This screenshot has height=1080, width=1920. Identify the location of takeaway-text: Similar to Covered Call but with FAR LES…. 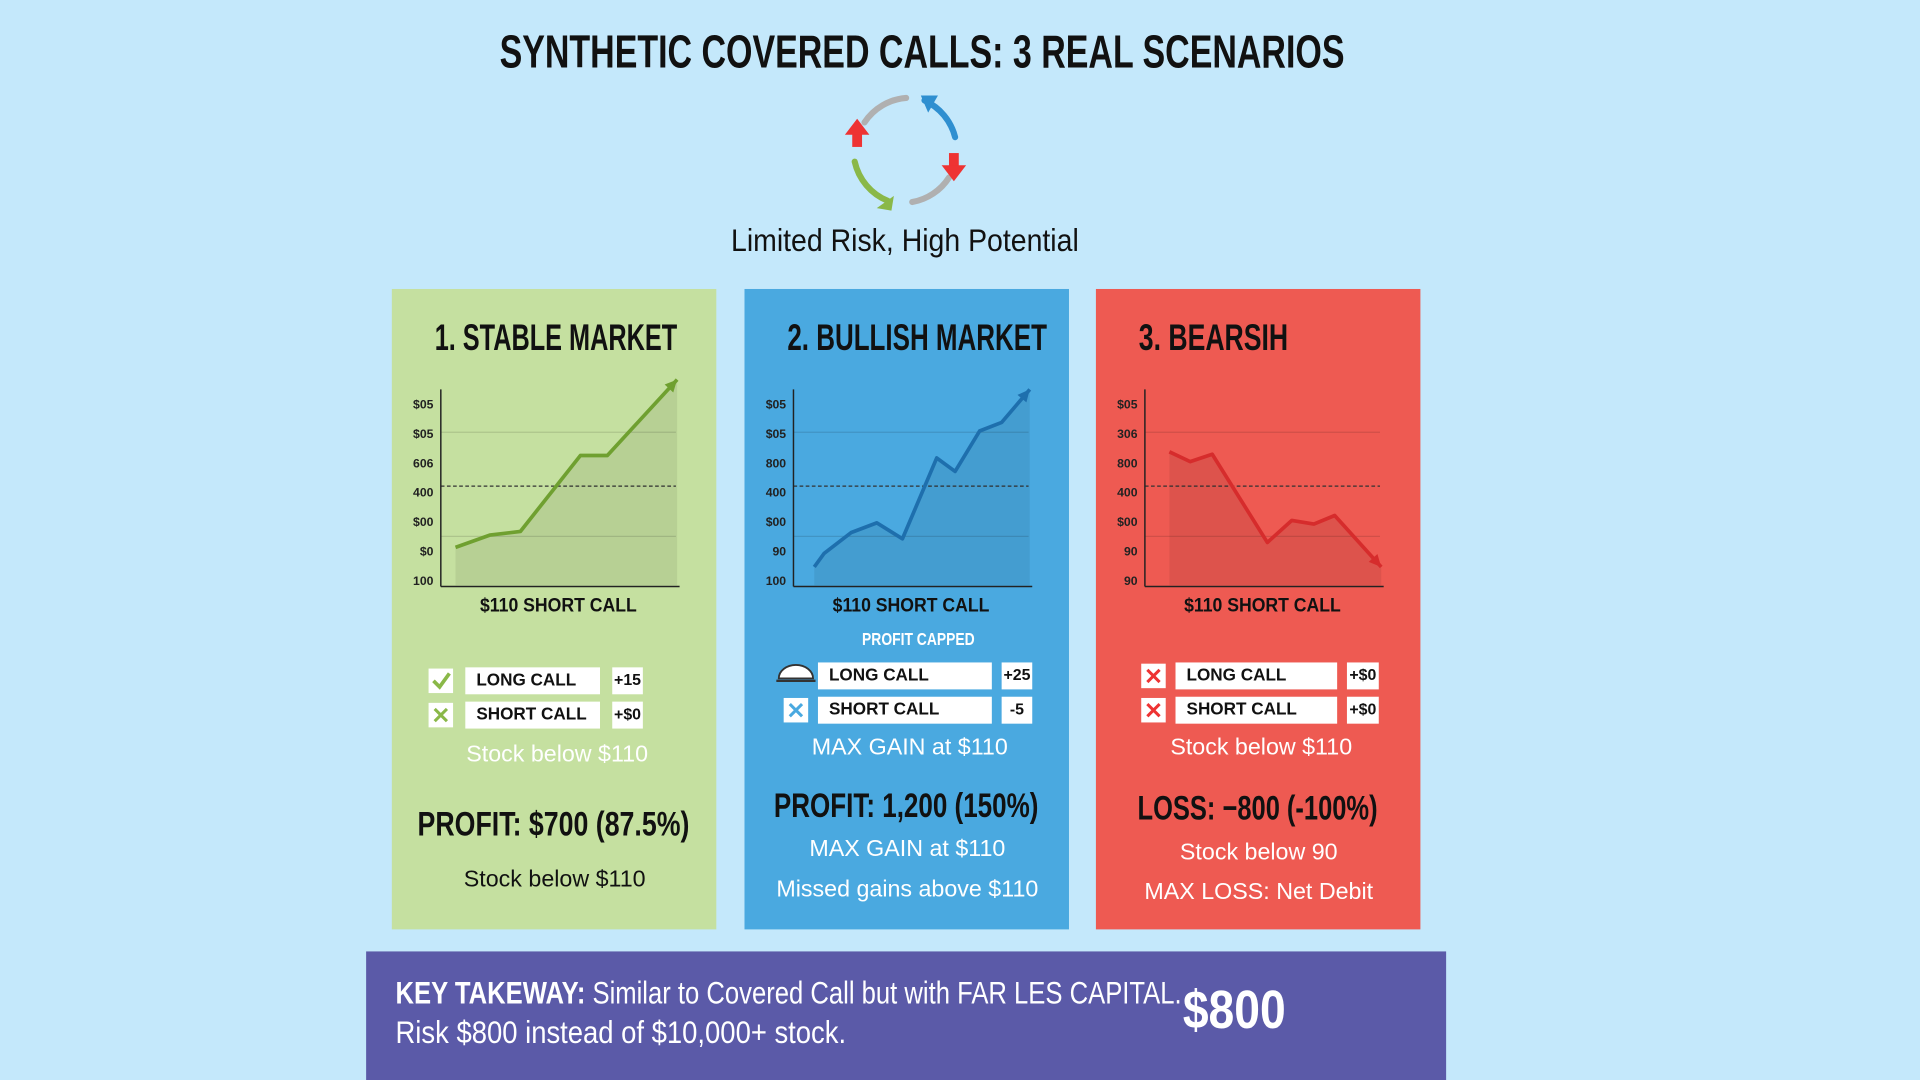
(886, 993).